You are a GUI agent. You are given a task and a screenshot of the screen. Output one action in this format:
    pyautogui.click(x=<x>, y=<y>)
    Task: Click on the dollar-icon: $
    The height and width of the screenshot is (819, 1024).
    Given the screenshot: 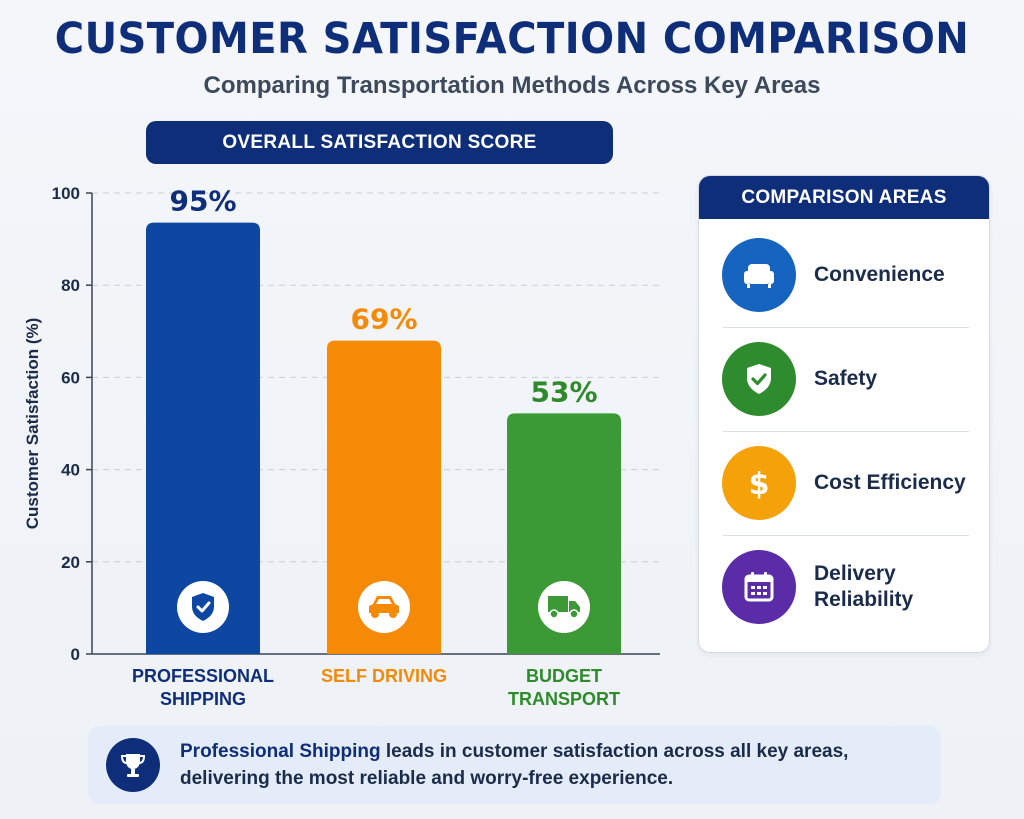 What is the action you would take?
    pyautogui.click(x=759, y=484)
    